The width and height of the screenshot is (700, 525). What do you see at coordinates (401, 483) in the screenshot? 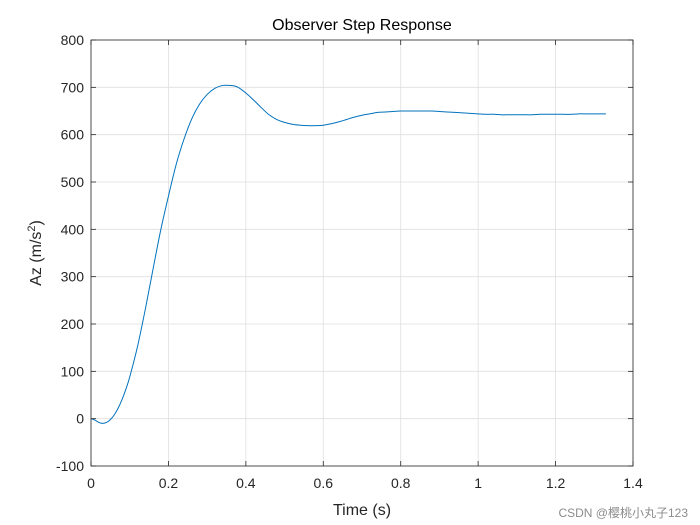
I see `x-tick-label: 0.8` at bounding box center [401, 483].